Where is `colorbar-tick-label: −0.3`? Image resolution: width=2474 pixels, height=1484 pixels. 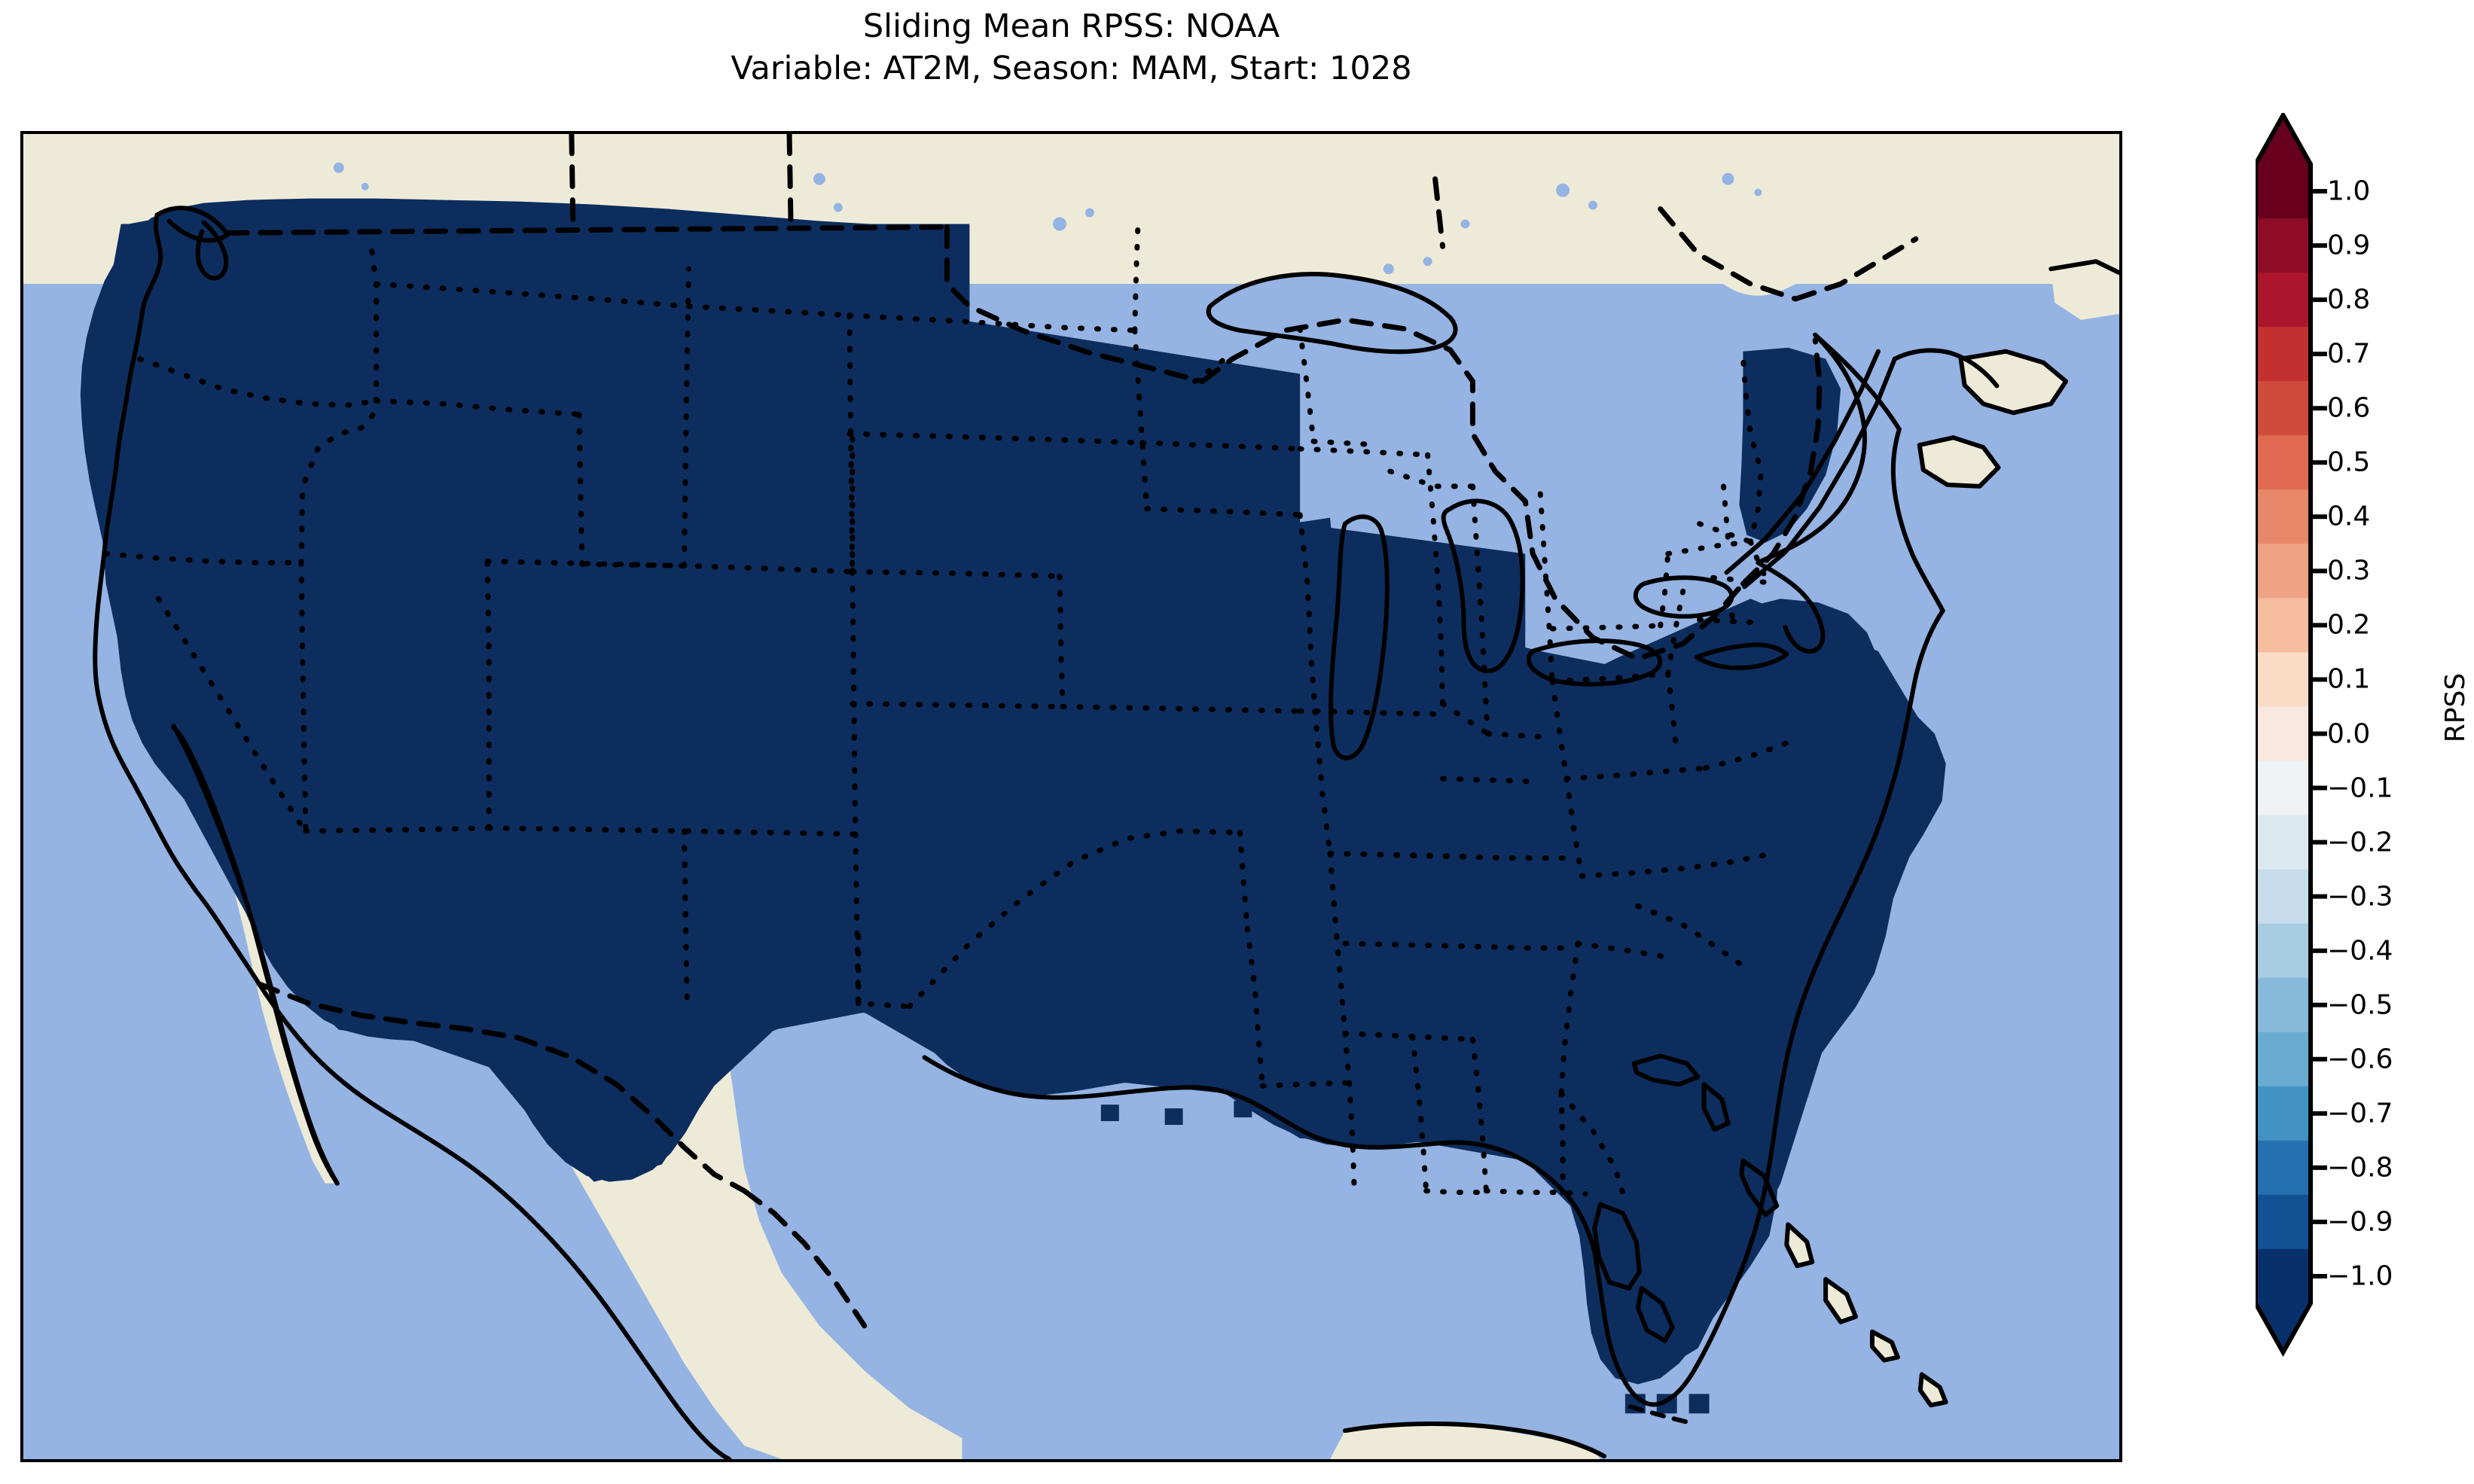 colorbar-tick-label: −0.3 is located at coordinates (2360, 897).